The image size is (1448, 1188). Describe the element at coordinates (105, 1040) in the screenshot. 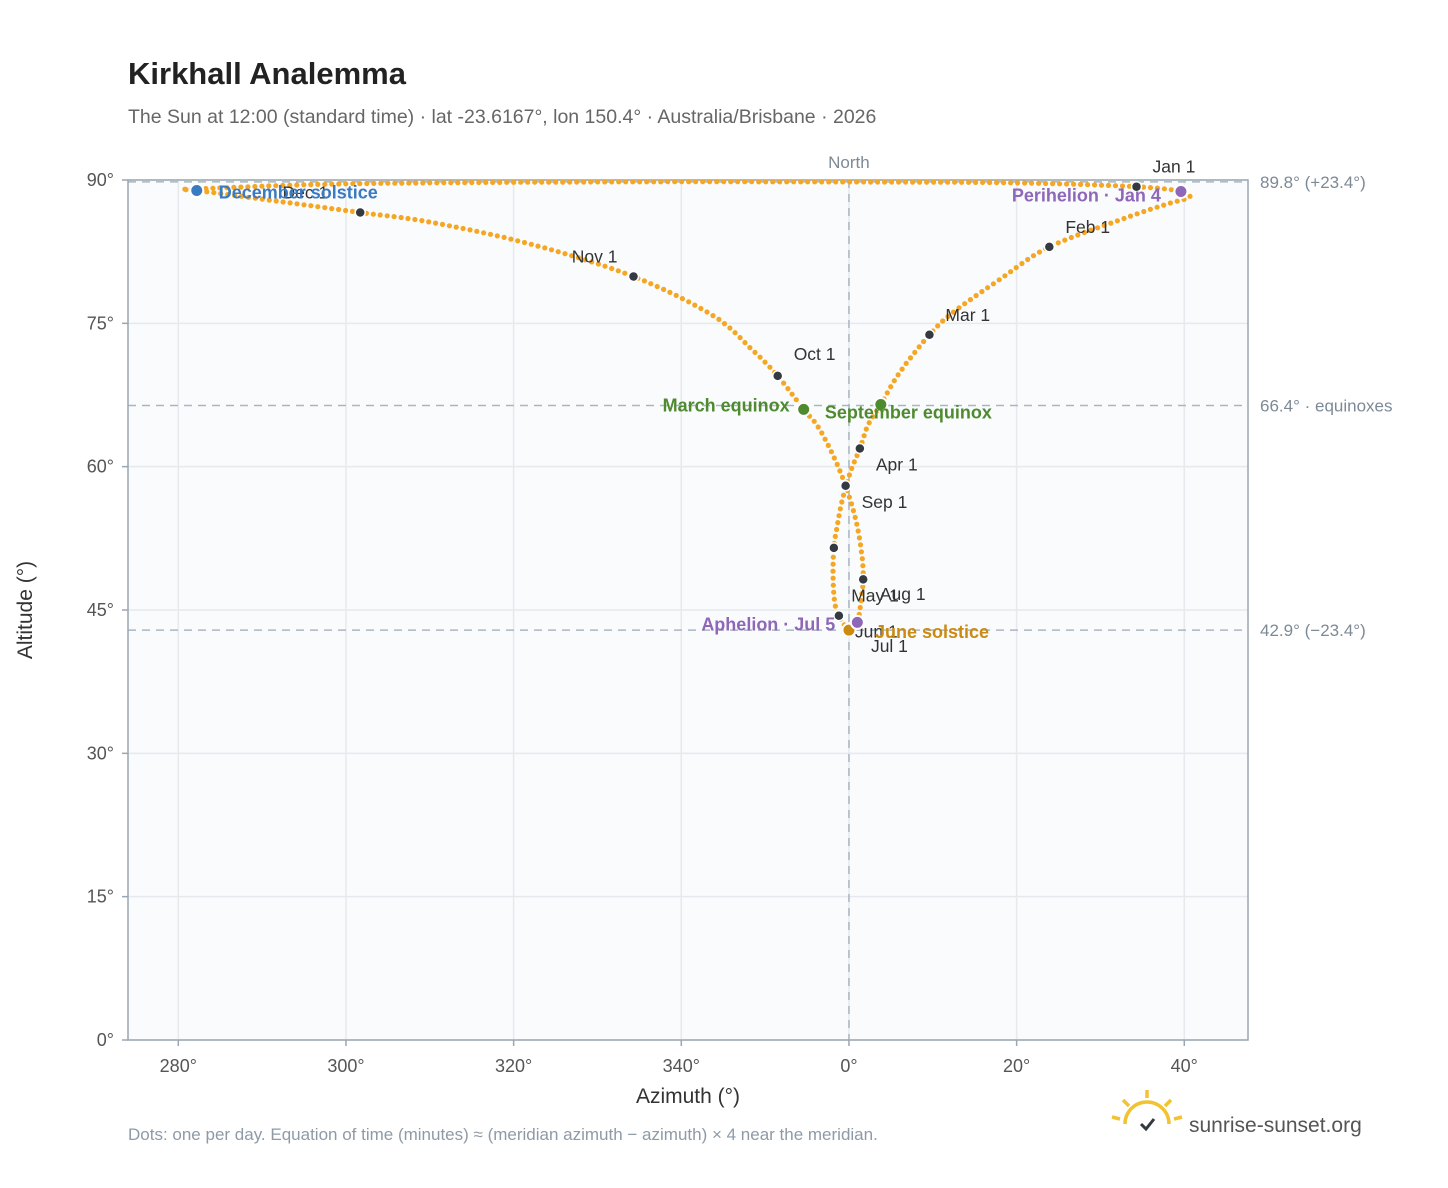

I see `y-tick-label: 0°` at that location.